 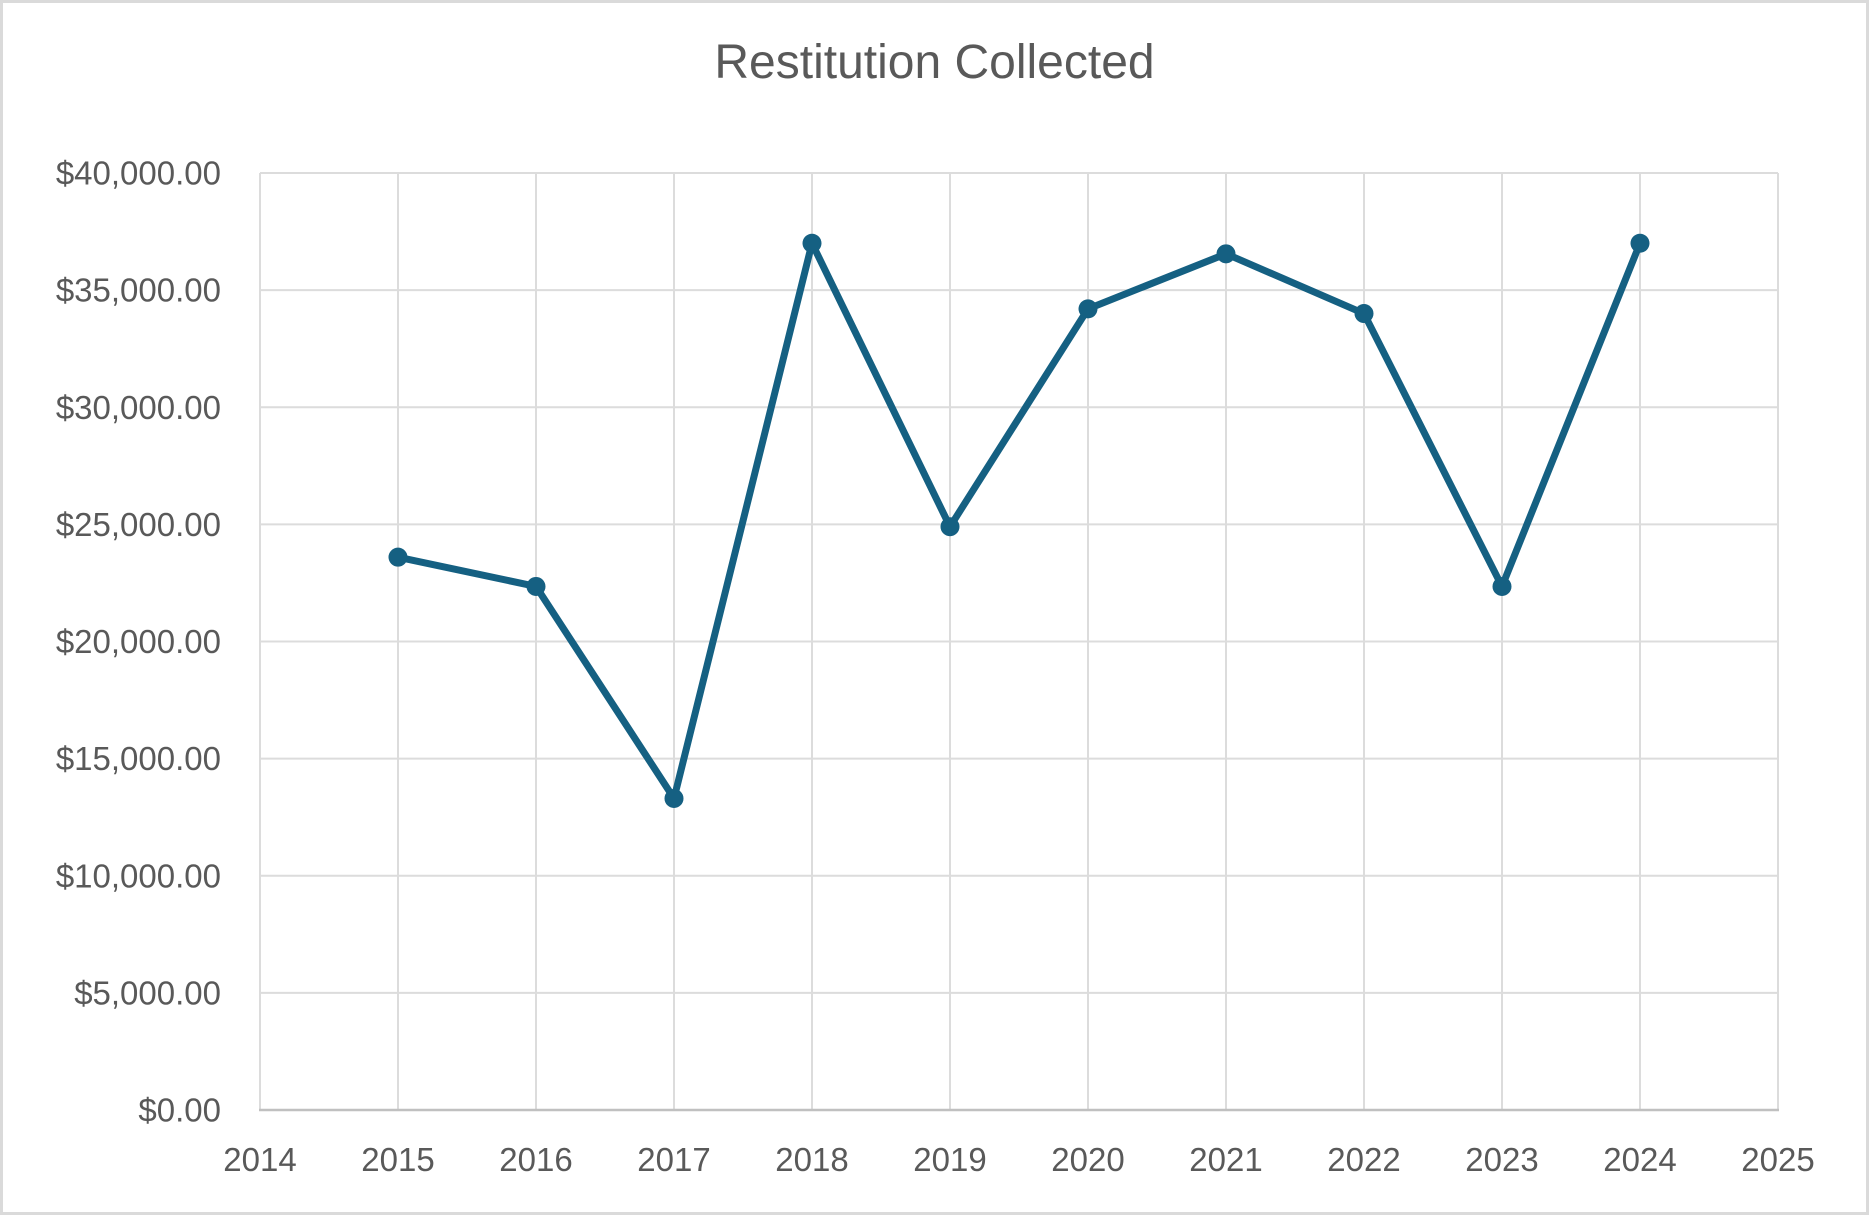 What do you see at coordinates (138, 875) in the screenshot?
I see `y-axis-tick-label: $10,000.00` at bounding box center [138, 875].